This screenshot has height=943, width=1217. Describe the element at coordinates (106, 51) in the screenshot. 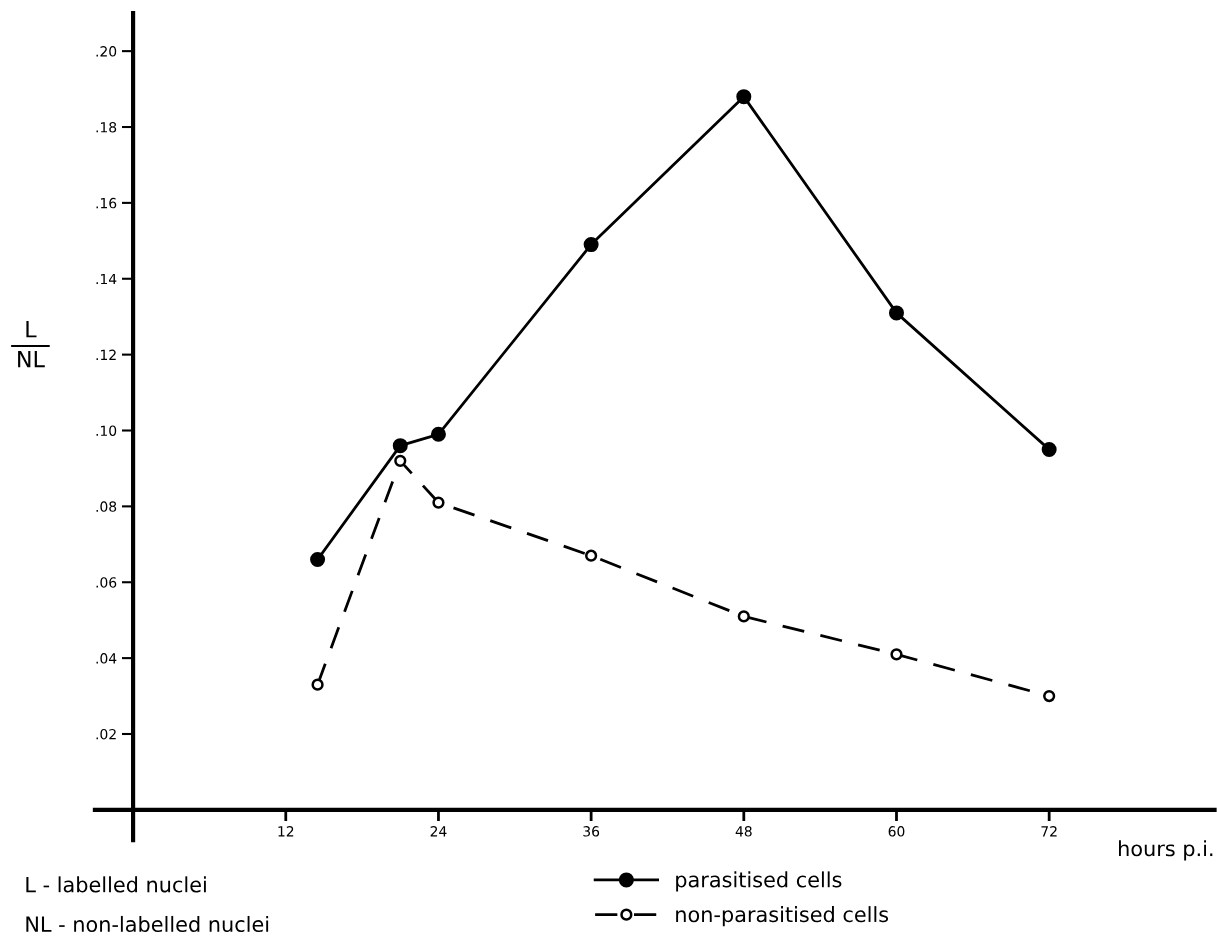

I see `y-tick-label: .20` at that location.